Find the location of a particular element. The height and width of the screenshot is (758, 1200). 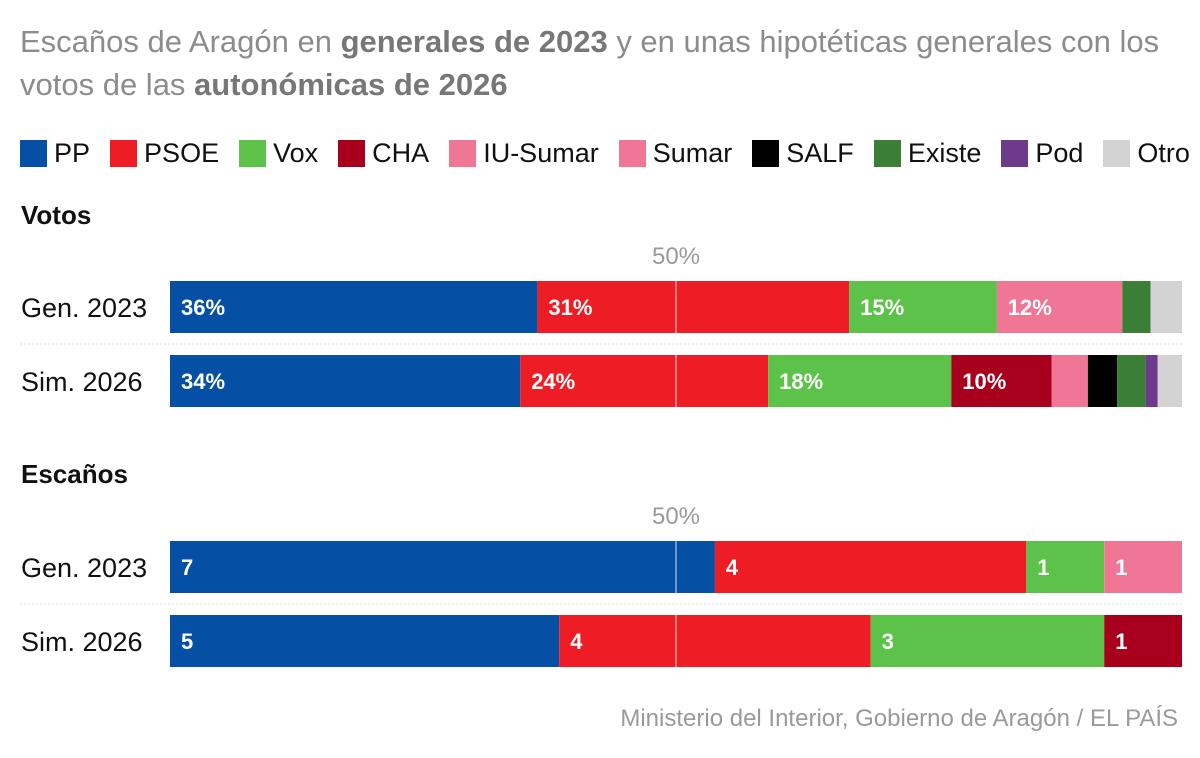

bar-segment-pod is located at coordinates (1151, 381).